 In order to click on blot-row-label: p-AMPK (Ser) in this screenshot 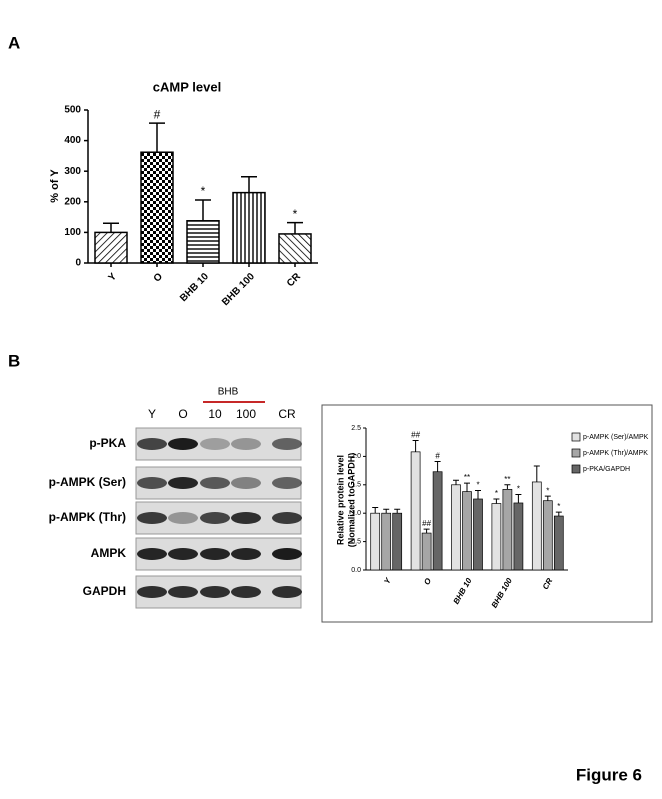, I will do `click(87, 482)`.